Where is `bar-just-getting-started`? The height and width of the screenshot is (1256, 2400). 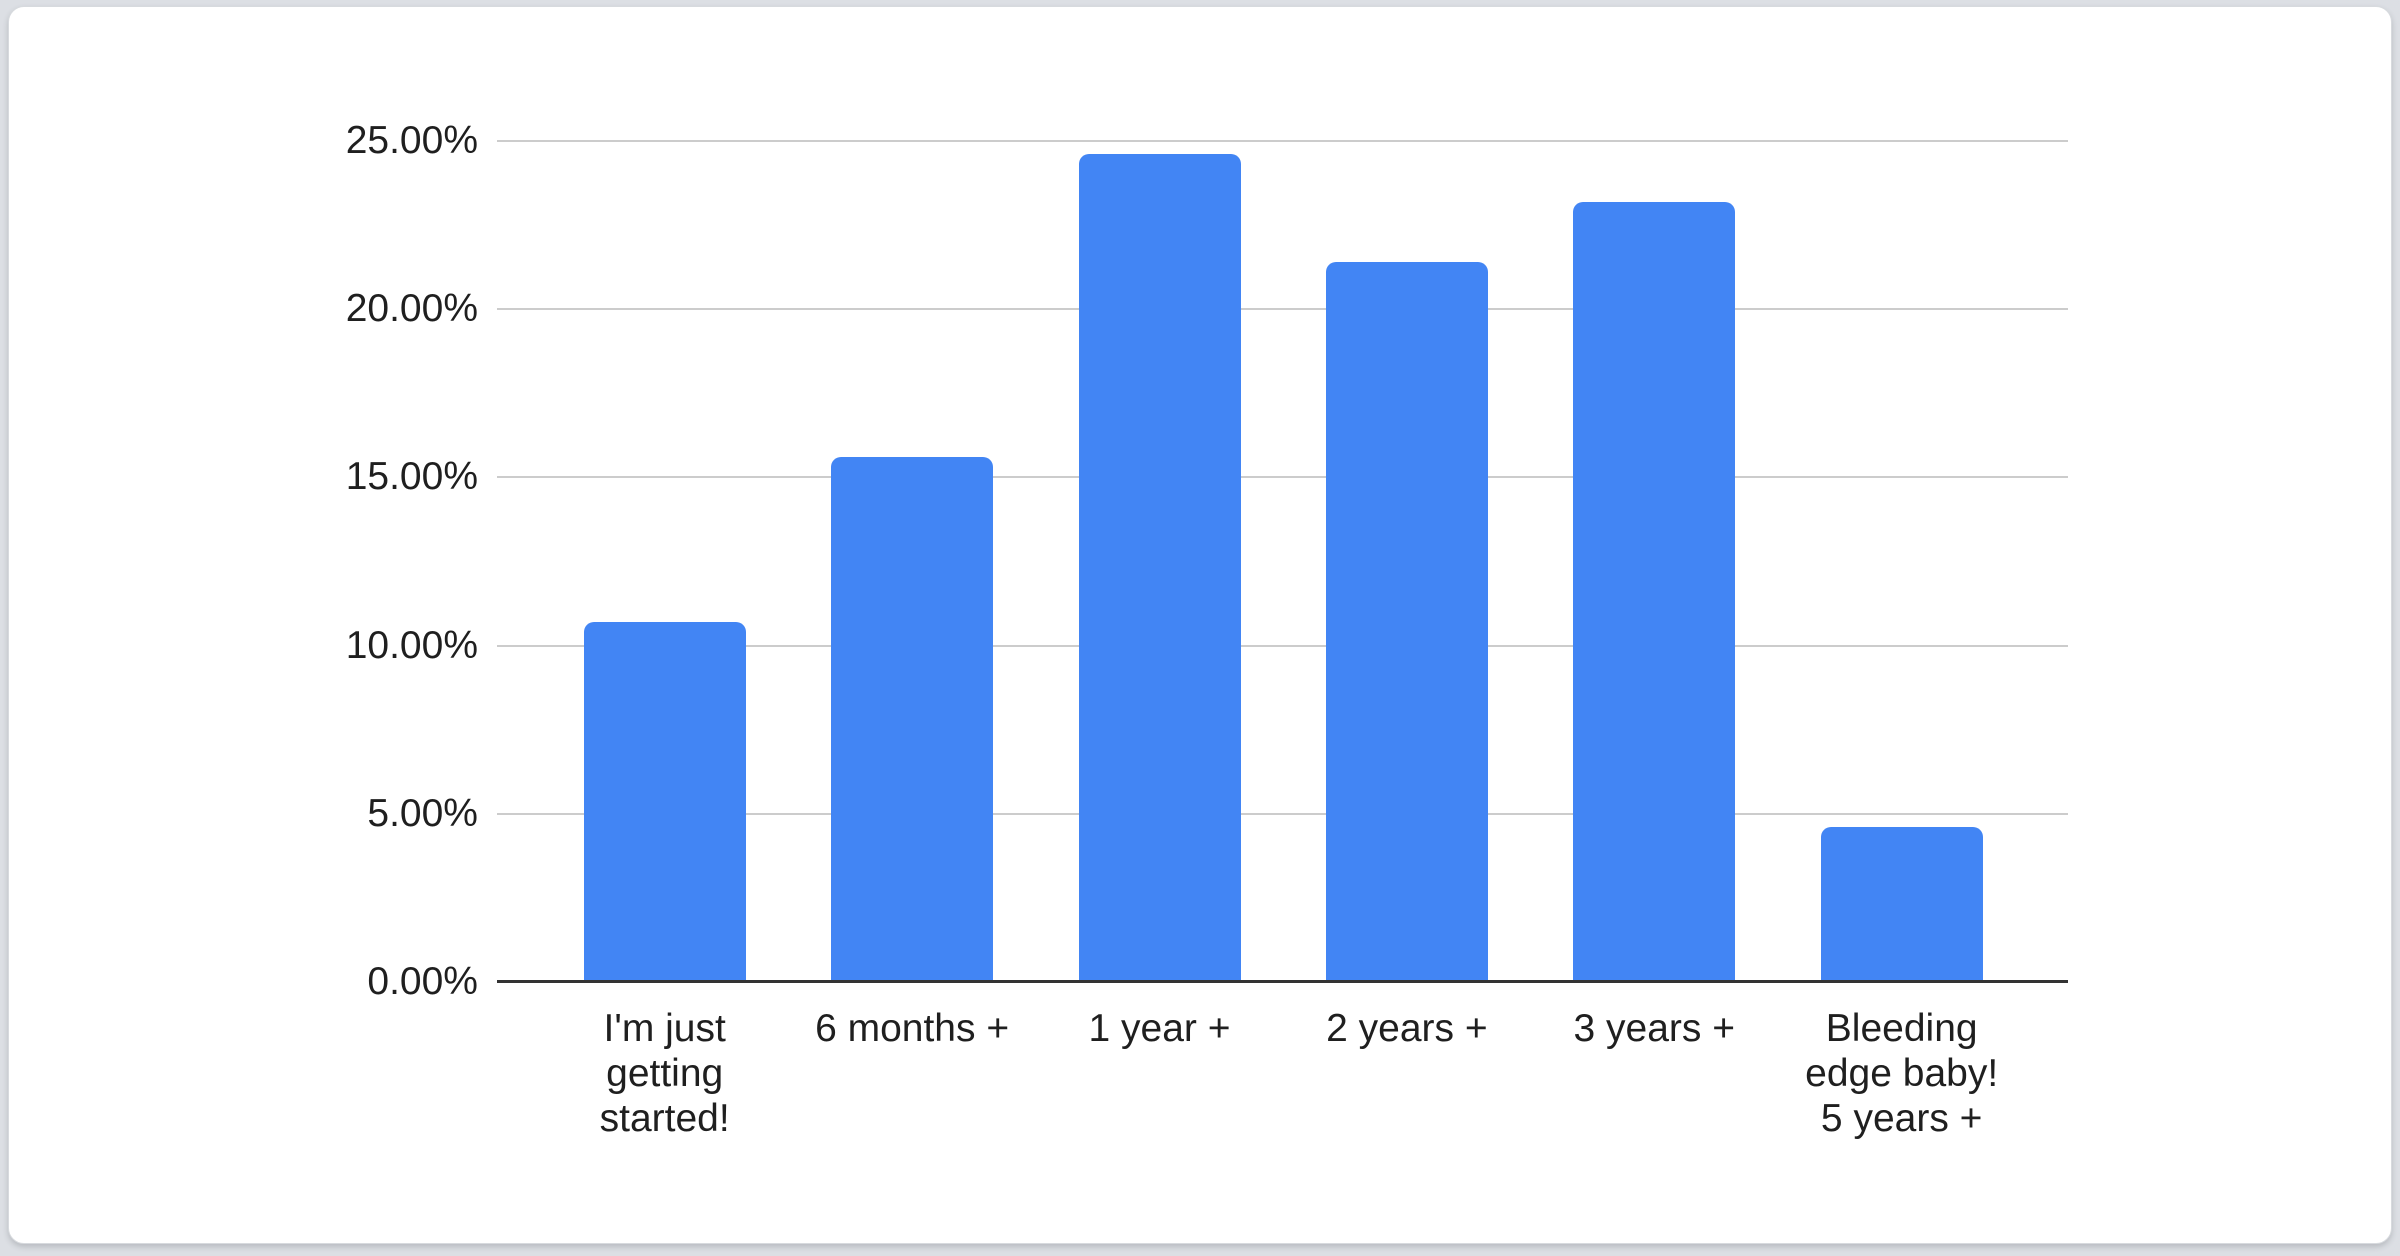
bar-just-getting-started is located at coordinates (664, 802).